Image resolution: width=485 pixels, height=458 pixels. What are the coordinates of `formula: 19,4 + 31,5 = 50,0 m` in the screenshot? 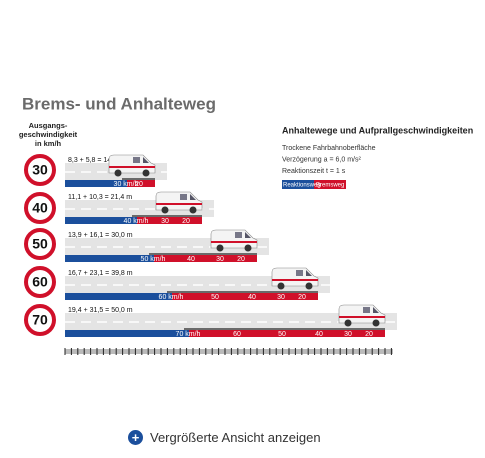 It's located at (100, 310).